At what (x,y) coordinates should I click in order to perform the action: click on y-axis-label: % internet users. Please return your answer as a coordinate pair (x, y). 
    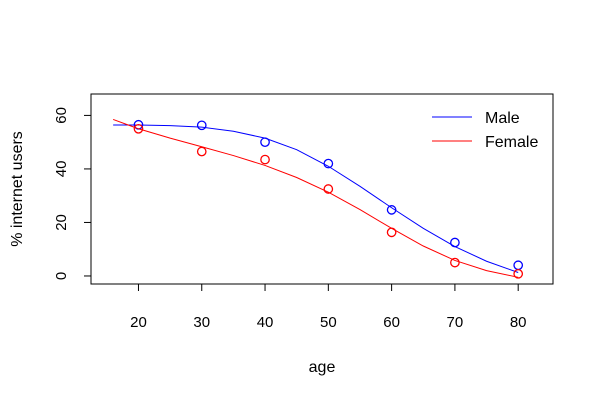
    Looking at the image, I should click on (17, 189).